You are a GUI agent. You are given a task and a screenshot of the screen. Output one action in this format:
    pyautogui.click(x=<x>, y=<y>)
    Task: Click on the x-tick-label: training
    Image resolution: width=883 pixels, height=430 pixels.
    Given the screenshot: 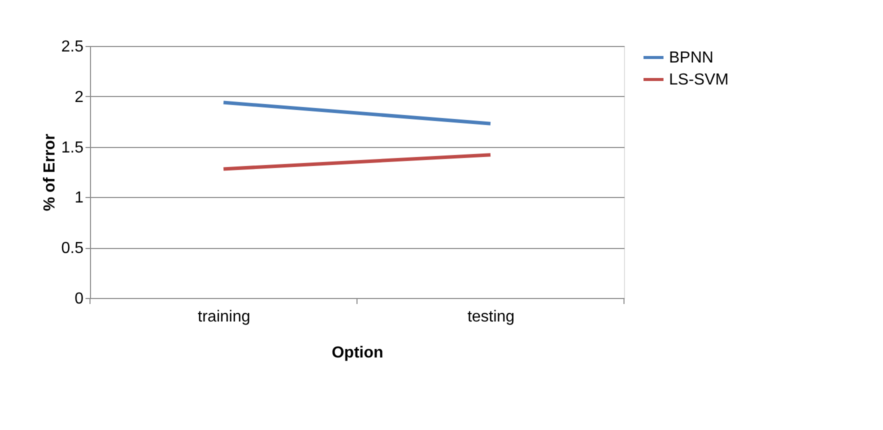 What is the action you would take?
    pyautogui.click(x=224, y=317)
    